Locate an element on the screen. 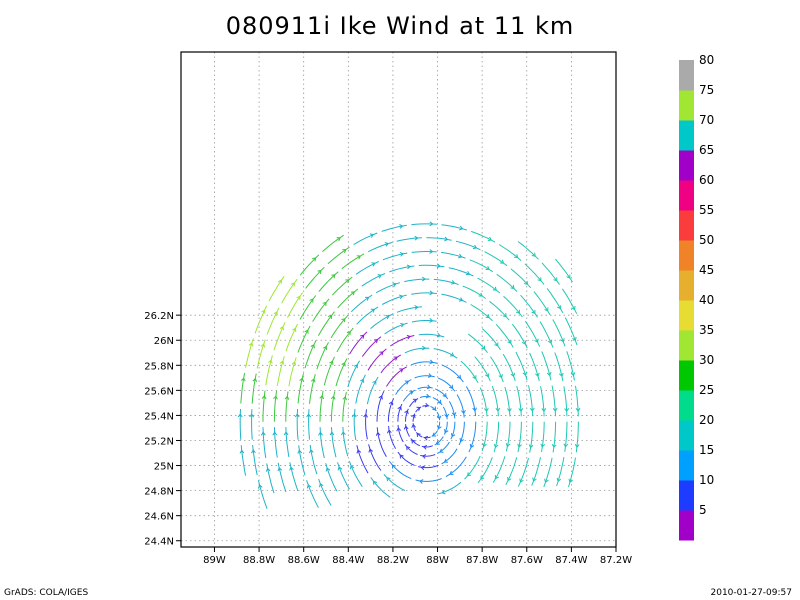 The height and width of the screenshot is (600, 800). colorbar-label: 25 is located at coordinates (706, 390).